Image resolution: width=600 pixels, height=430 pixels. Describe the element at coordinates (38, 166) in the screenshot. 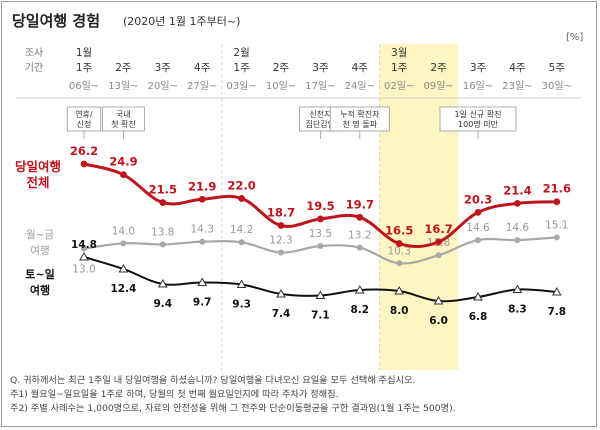

I see `legend-label-total: 당일여행` at that location.